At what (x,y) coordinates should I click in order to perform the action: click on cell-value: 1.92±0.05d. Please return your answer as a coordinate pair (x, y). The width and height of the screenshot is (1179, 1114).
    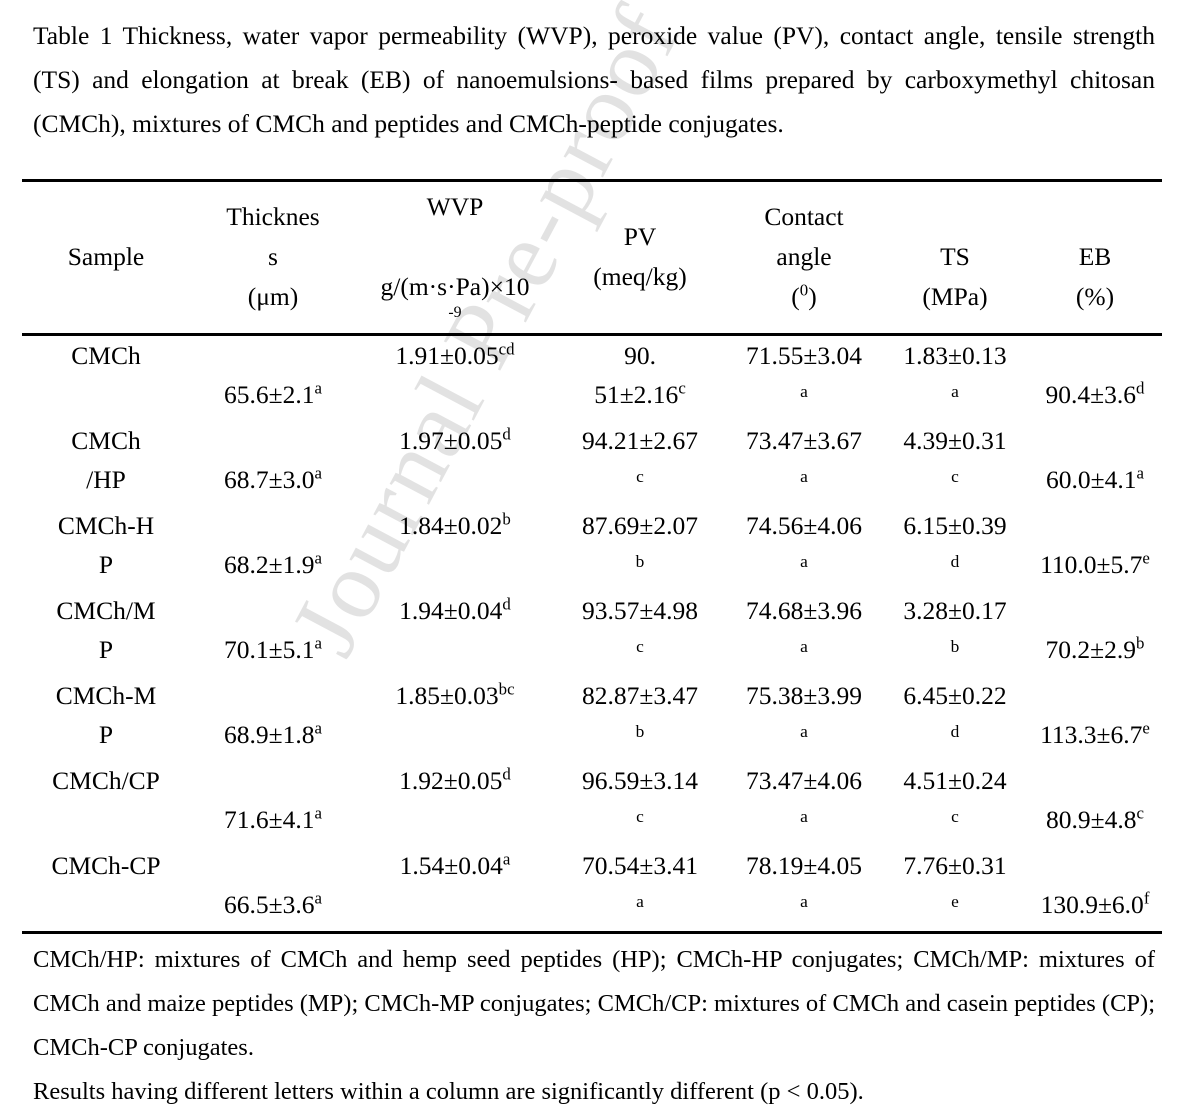
    Looking at the image, I should click on (455, 780).